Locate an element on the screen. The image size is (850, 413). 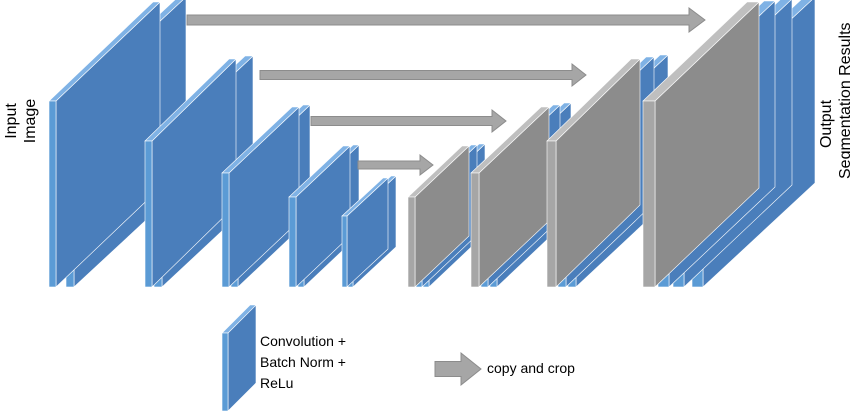
input-label-line-2: Image is located at coordinates (30, 121).